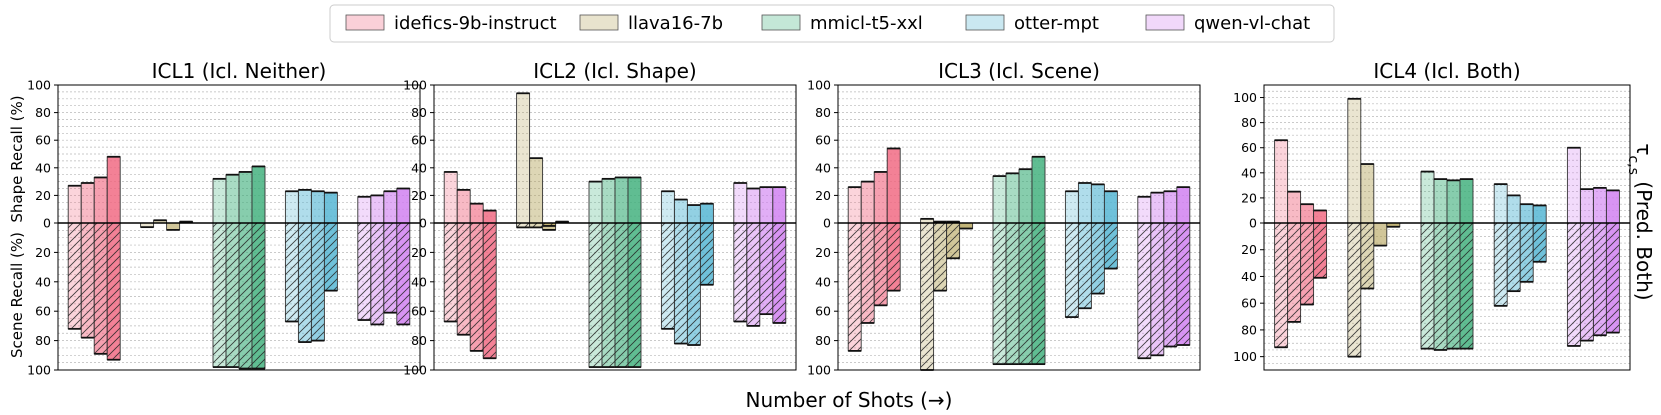  Describe the element at coordinates (1249, 172) in the screenshot. I see `y-tick-label: 40` at that location.